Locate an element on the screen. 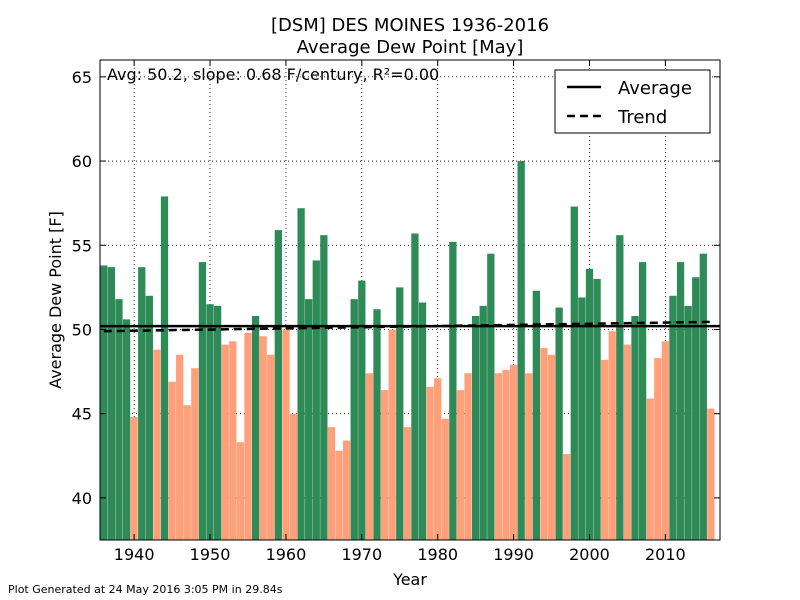 The image size is (800, 600). y-tick-label: 65 is located at coordinates (82, 77).